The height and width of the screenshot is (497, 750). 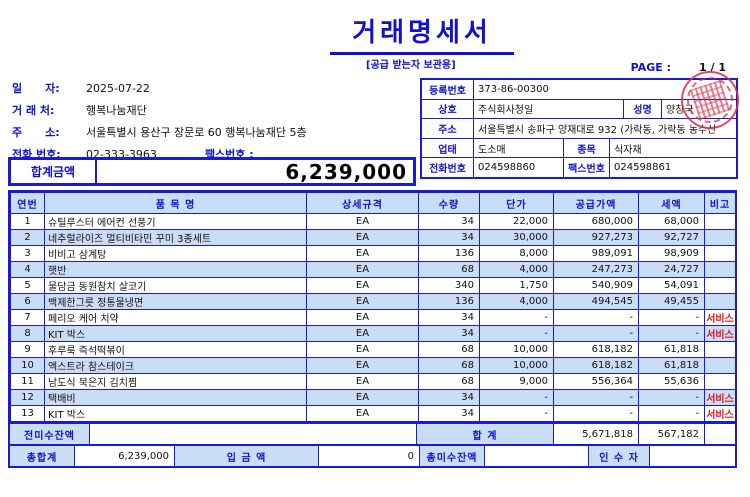 What do you see at coordinates (373, 349) in the screenshot?
I see `item-row: 9 후루룩 즉석떡볶이 EA 68 10,000 618,182 61,818` at bounding box center [373, 349].